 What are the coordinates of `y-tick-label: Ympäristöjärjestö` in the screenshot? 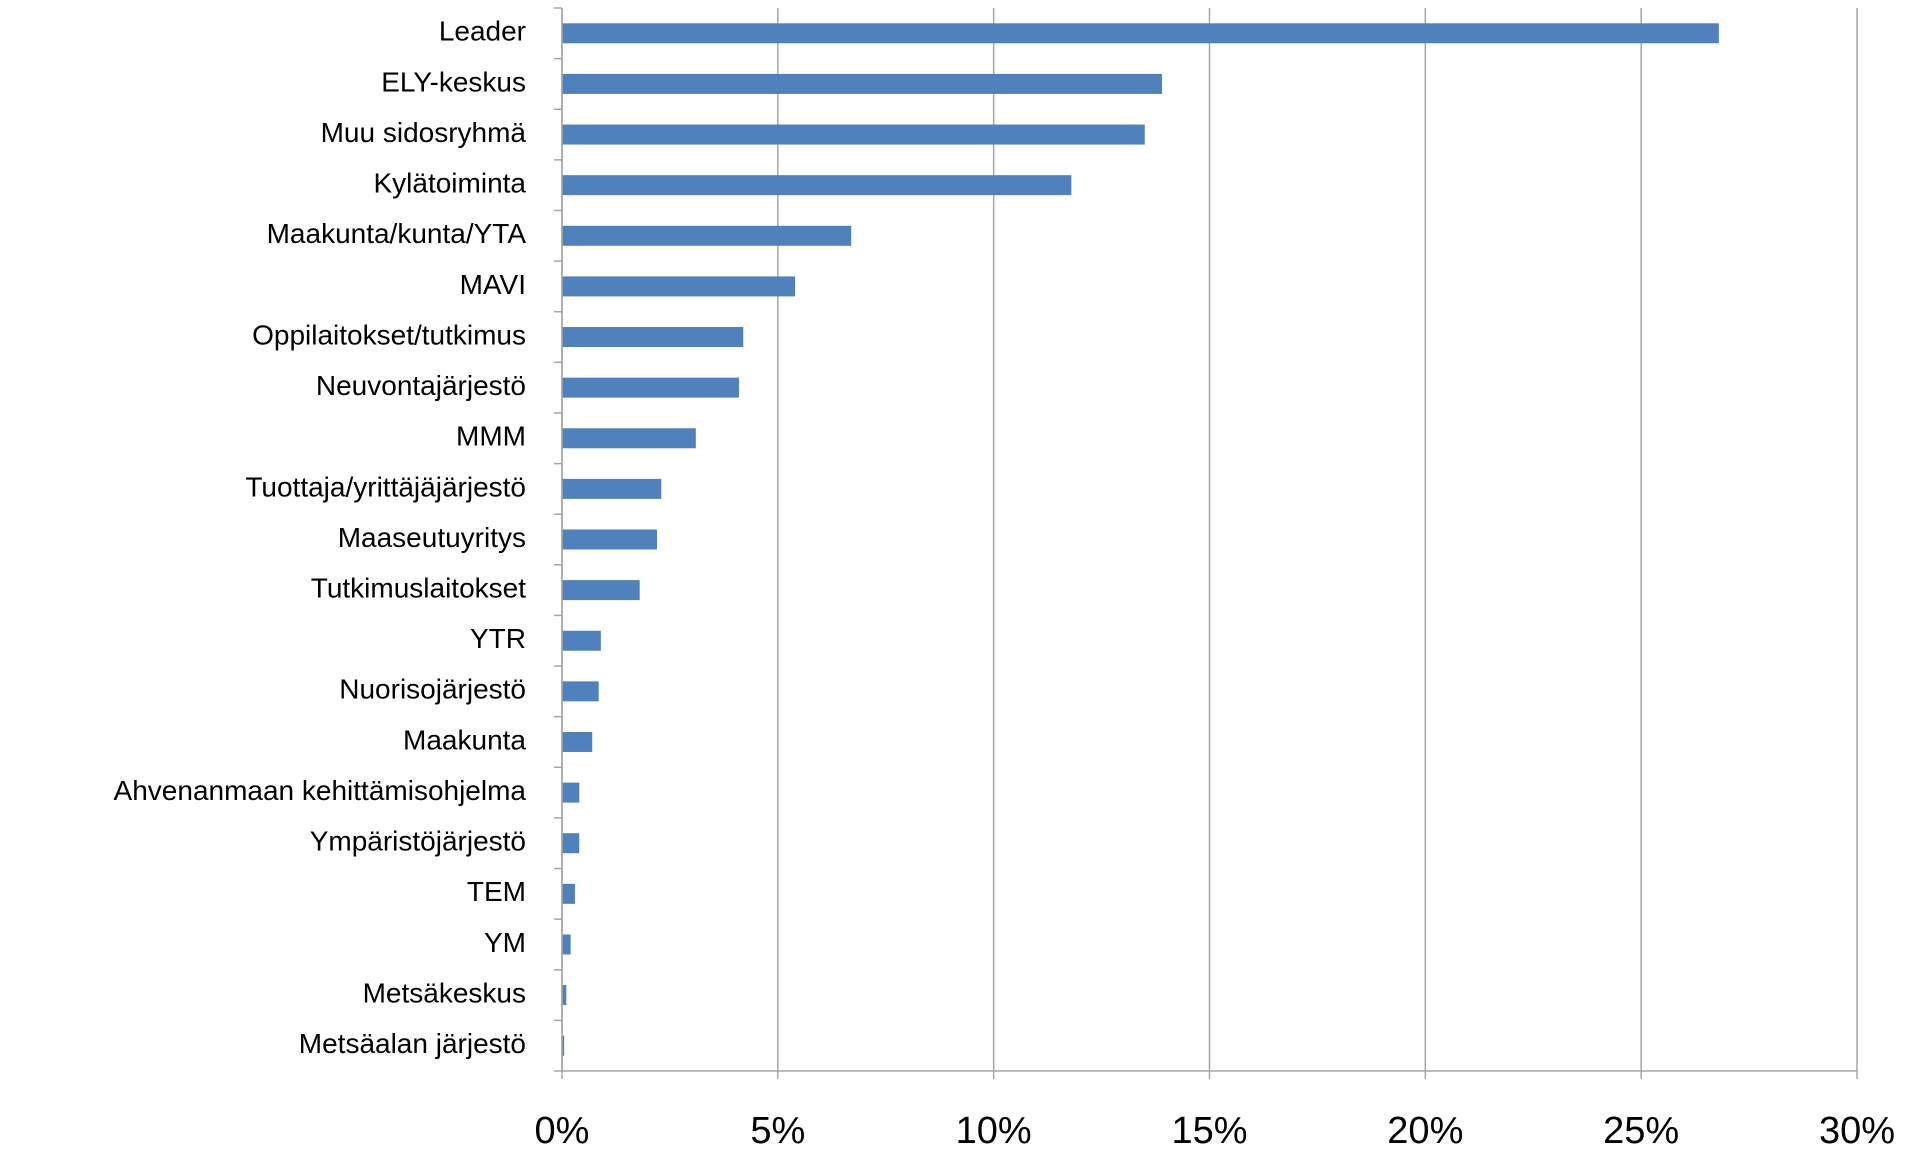 It's located at (418, 841).